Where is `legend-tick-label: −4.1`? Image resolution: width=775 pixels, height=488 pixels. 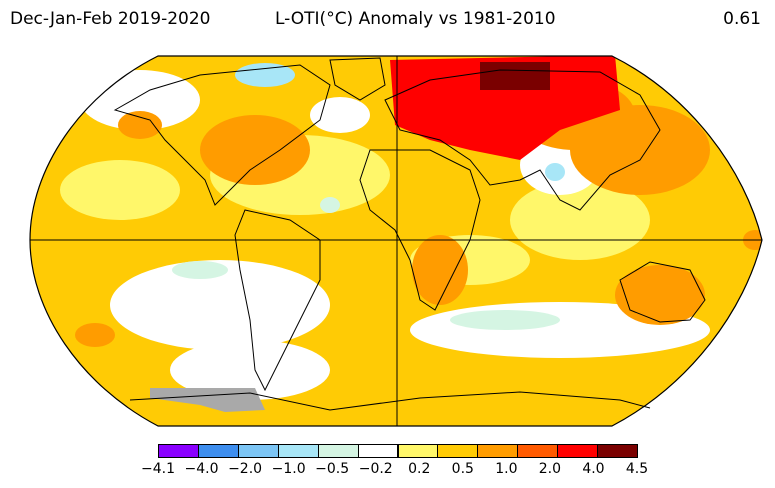 legend-tick-label: −4.1 is located at coordinates (158, 469).